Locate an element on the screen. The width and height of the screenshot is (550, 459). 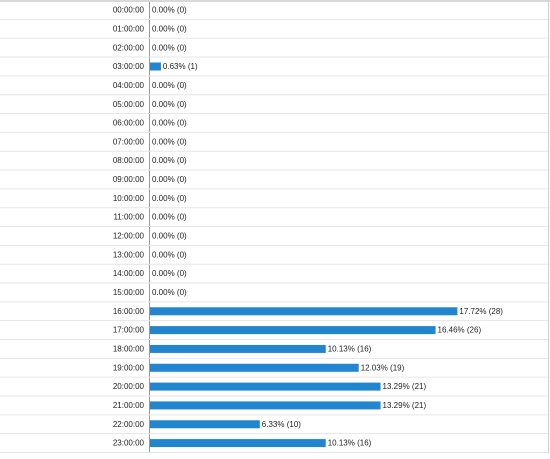
value-label: 17.72% (28) is located at coordinates (481, 311).